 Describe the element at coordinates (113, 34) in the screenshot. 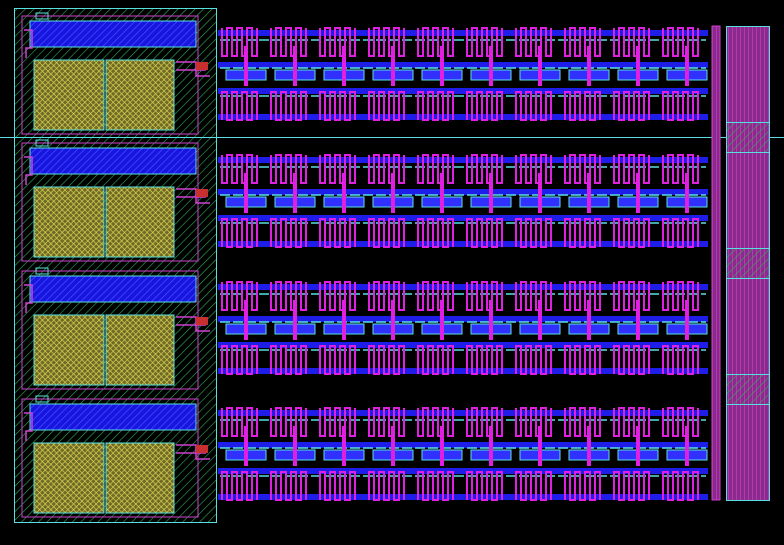

I see `blue-bar` at that location.